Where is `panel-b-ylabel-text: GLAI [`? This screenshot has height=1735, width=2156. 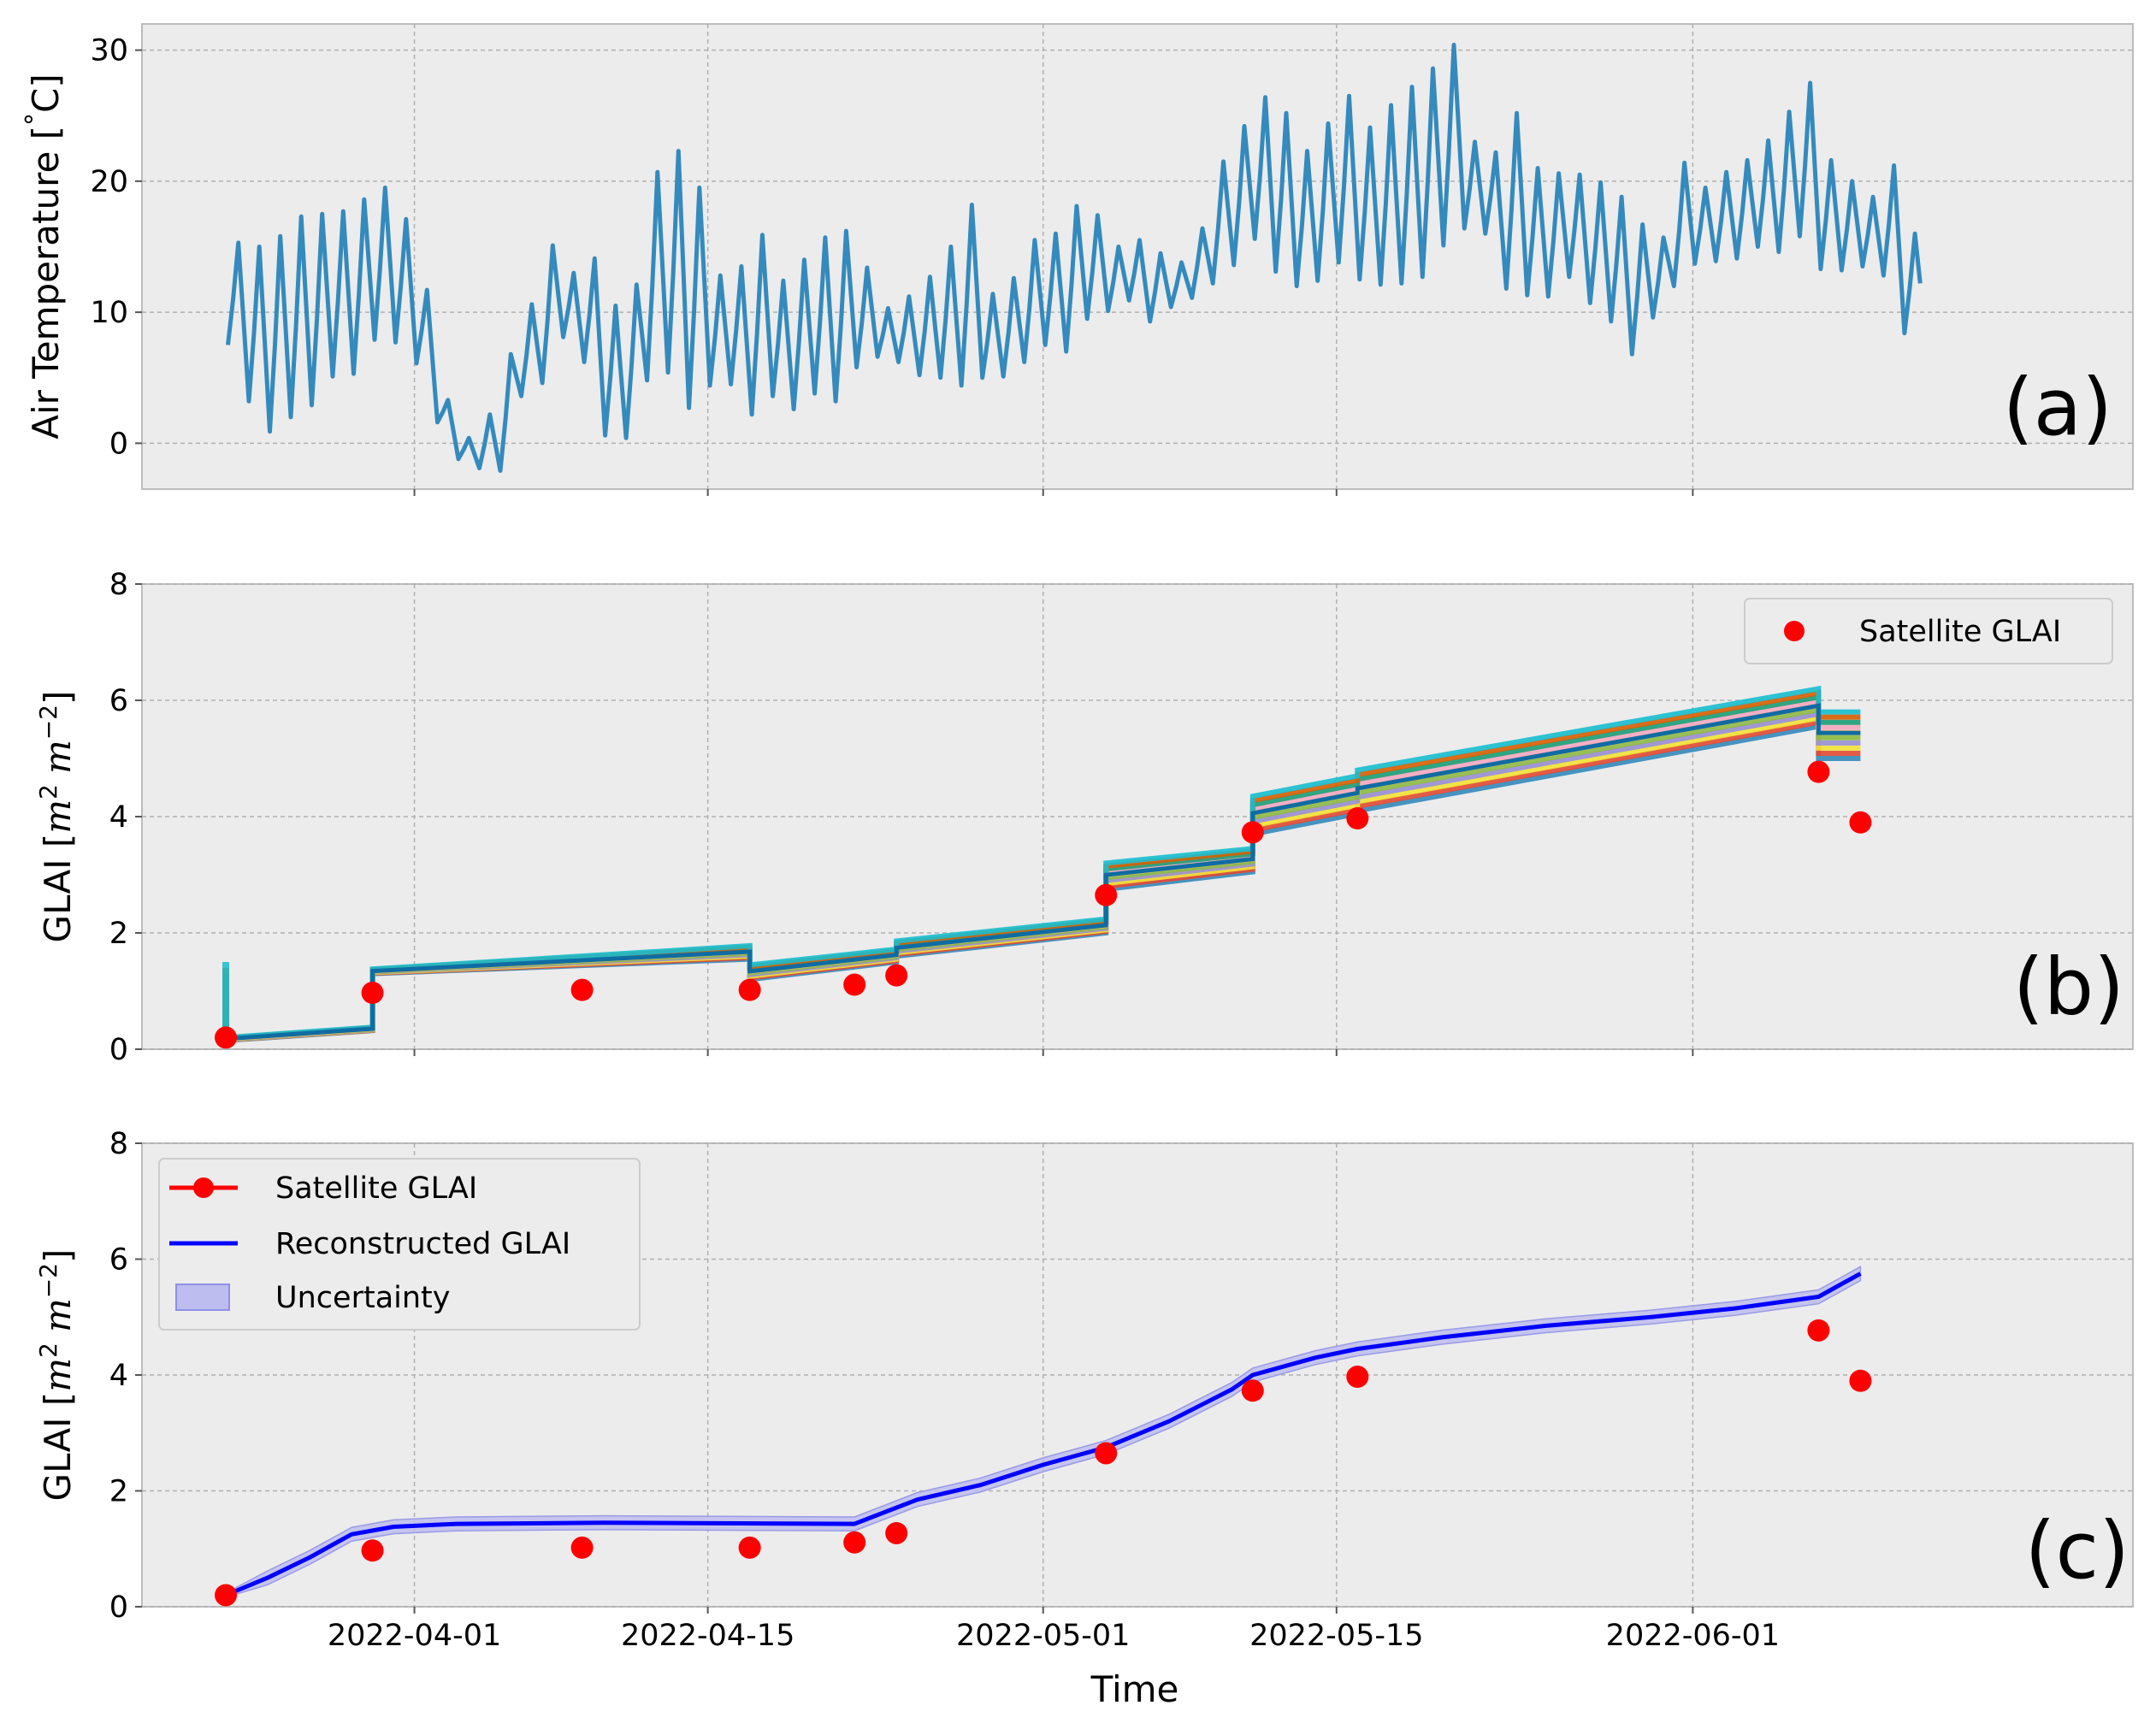 panel-b-ylabel-text: GLAI [ is located at coordinates (58, 889).